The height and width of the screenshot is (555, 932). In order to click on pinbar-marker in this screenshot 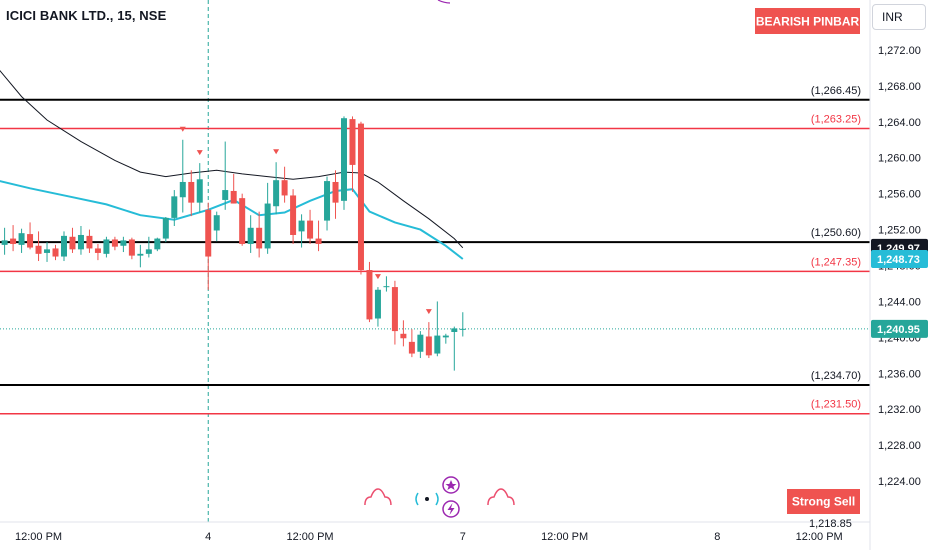, I will do `click(428, 312)`.